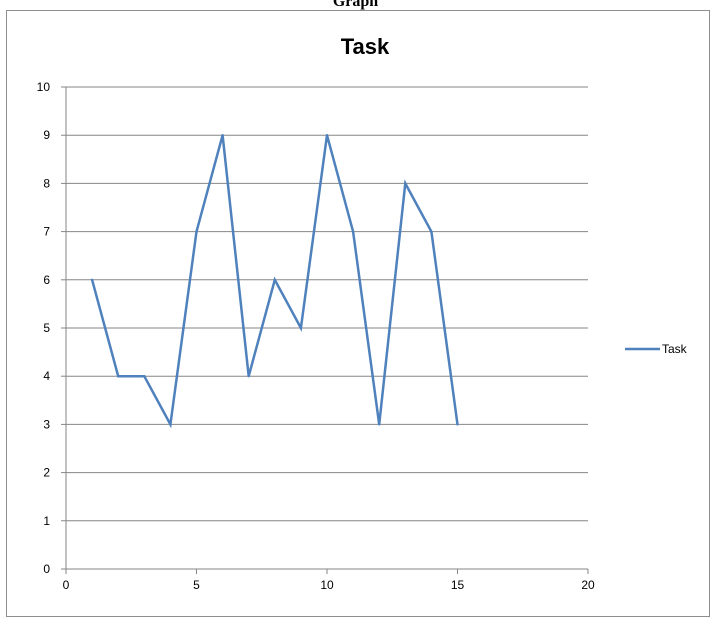 The image size is (711, 620). Describe the element at coordinates (66, 585) in the screenshot. I see `x-tick-label-0: 0` at that location.